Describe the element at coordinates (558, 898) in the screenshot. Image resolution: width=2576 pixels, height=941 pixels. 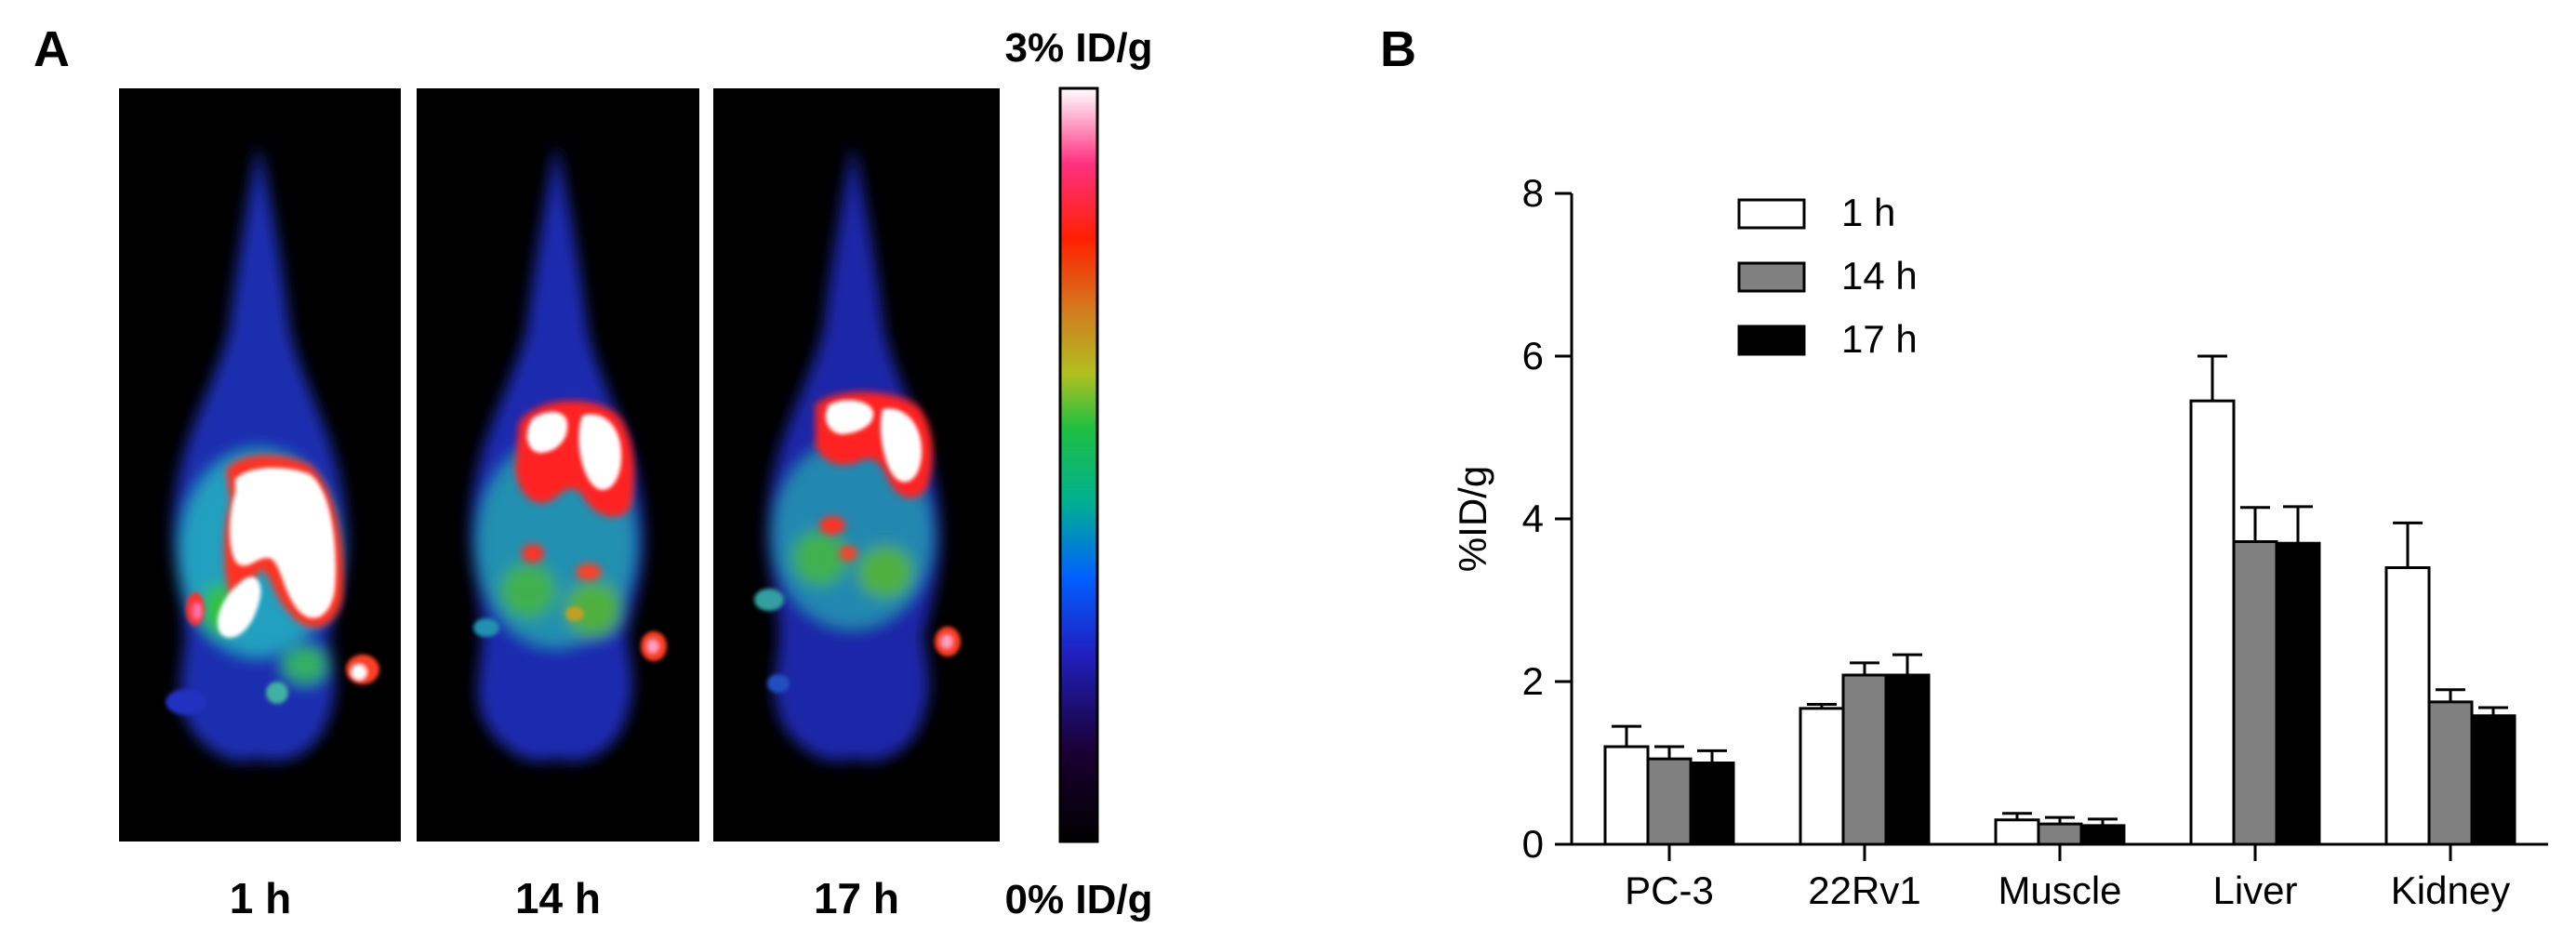
I see `pet-label-14h: 14 h` at that location.